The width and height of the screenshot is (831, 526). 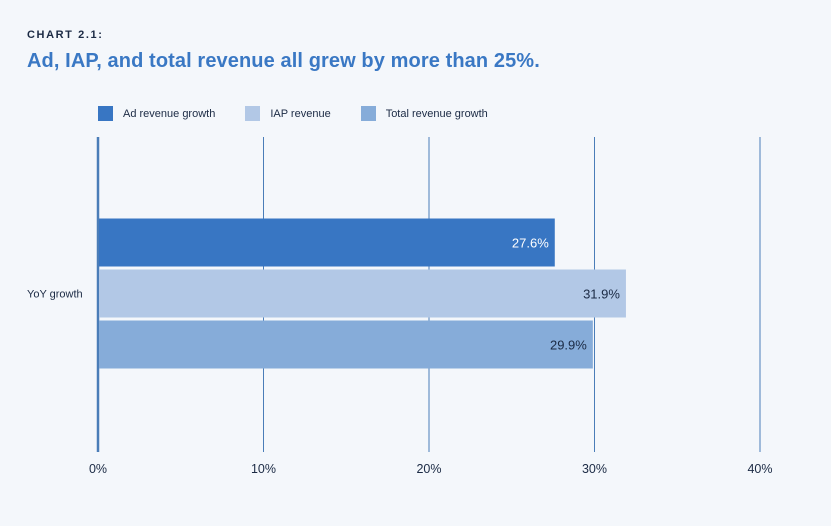 I want to click on bar-value-label: 29.9%, so click(x=568, y=345).